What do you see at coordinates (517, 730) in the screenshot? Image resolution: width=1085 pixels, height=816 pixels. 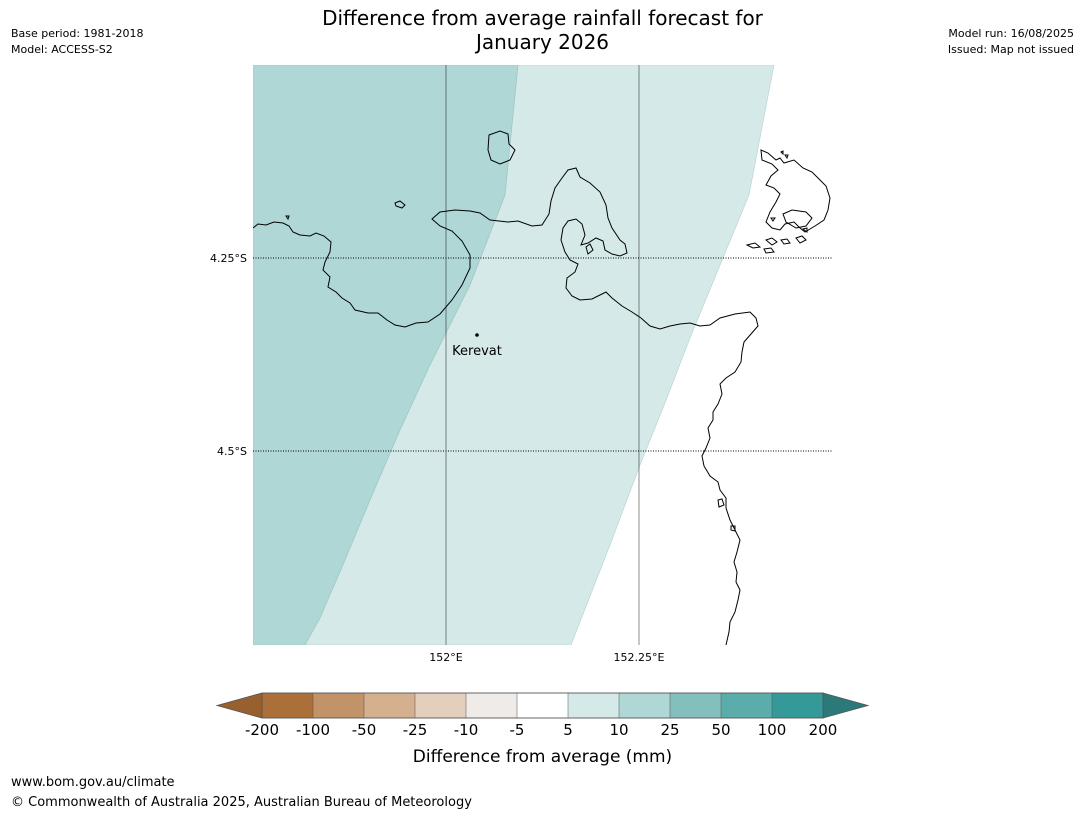 I see `colorbar-tick-label: -5` at bounding box center [517, 730].